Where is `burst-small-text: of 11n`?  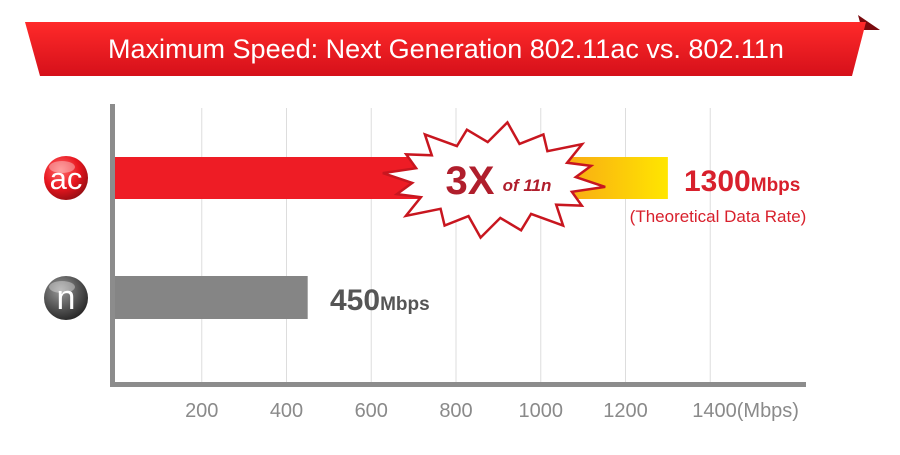
burst-small-text: of 11n is located at coordinates (527, 185).